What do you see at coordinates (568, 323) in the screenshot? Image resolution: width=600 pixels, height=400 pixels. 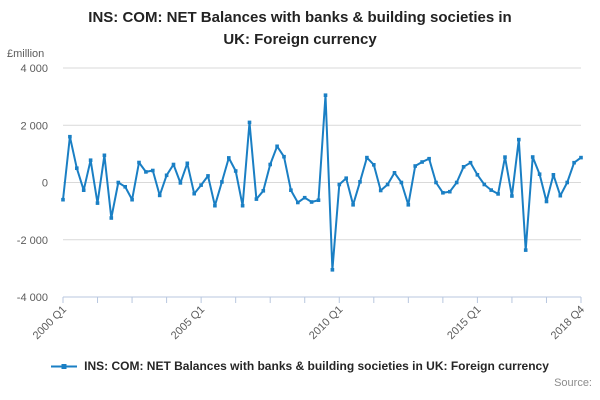 I see `x-tick-label: 2018 Q4` at bounding box center [568, 323].